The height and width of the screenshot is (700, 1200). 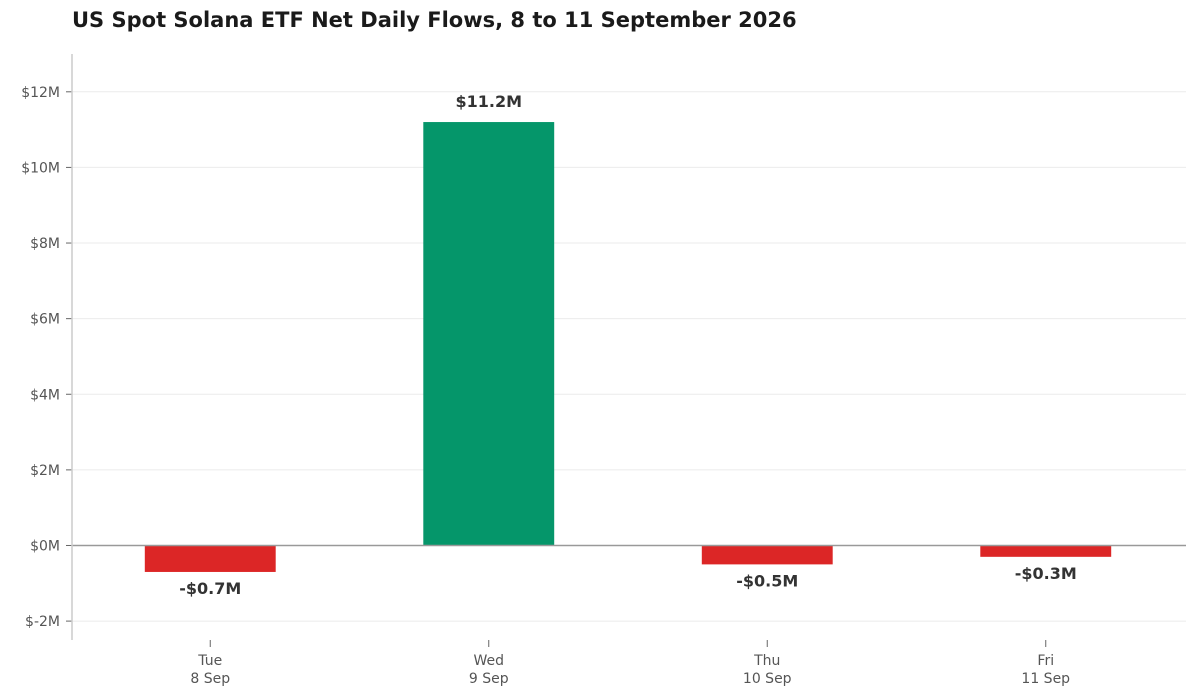 What do you see at coordinates (45, 244) in the screenshot?
I see `y-tick-label: $8M` at bounding box center [45, 244].